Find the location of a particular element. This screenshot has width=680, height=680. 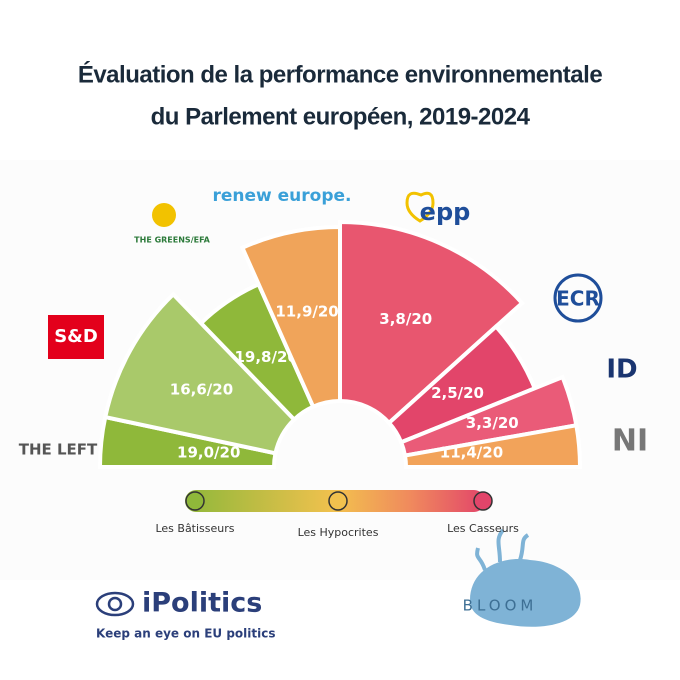

partner: BLOOM is located at coordinates (500, 606).